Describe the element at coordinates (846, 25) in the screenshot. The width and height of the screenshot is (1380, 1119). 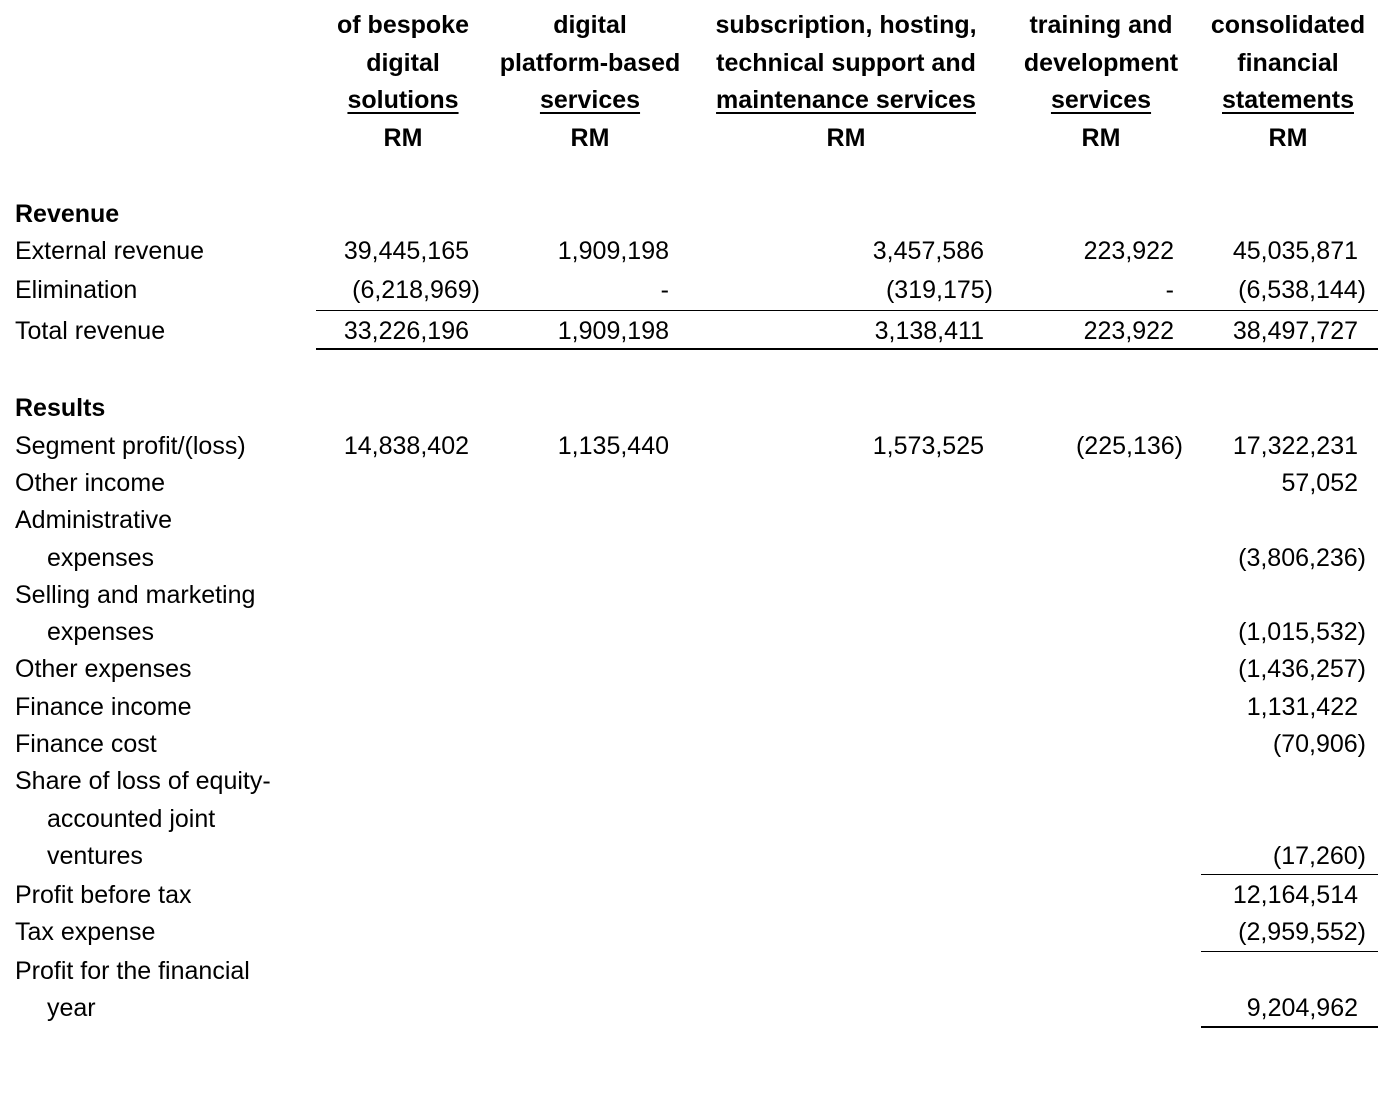
I see `column-header-line: subscription, hosting,` at that location.